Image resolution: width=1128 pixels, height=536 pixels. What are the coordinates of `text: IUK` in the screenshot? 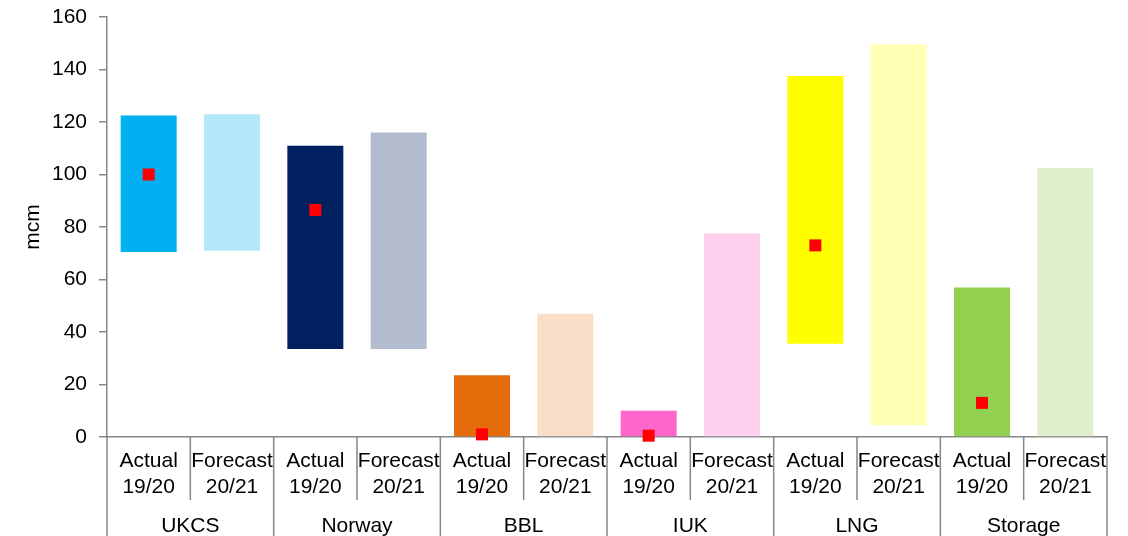 It's located at (690, 524).